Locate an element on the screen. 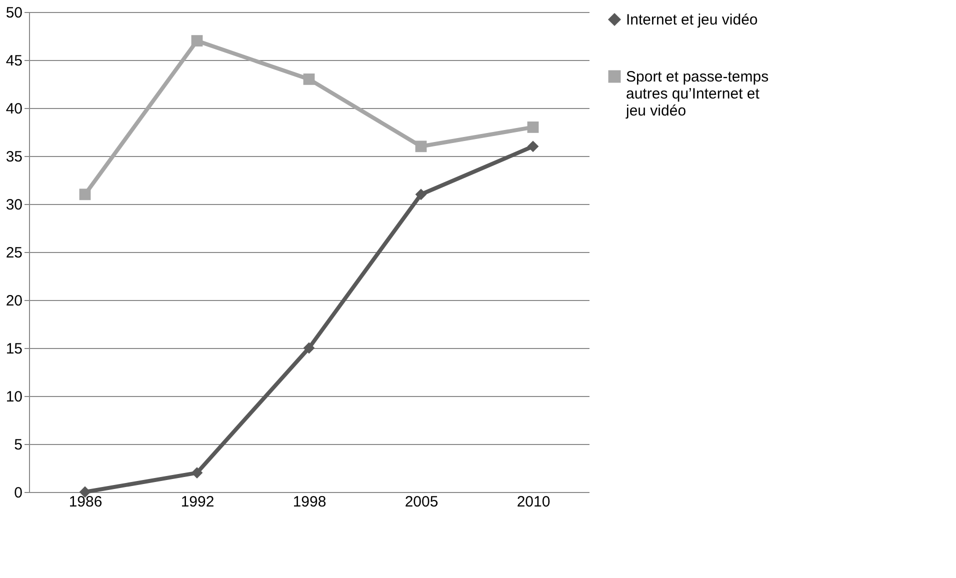  y-tick-label: 50 is located at coordinates (14, 13).